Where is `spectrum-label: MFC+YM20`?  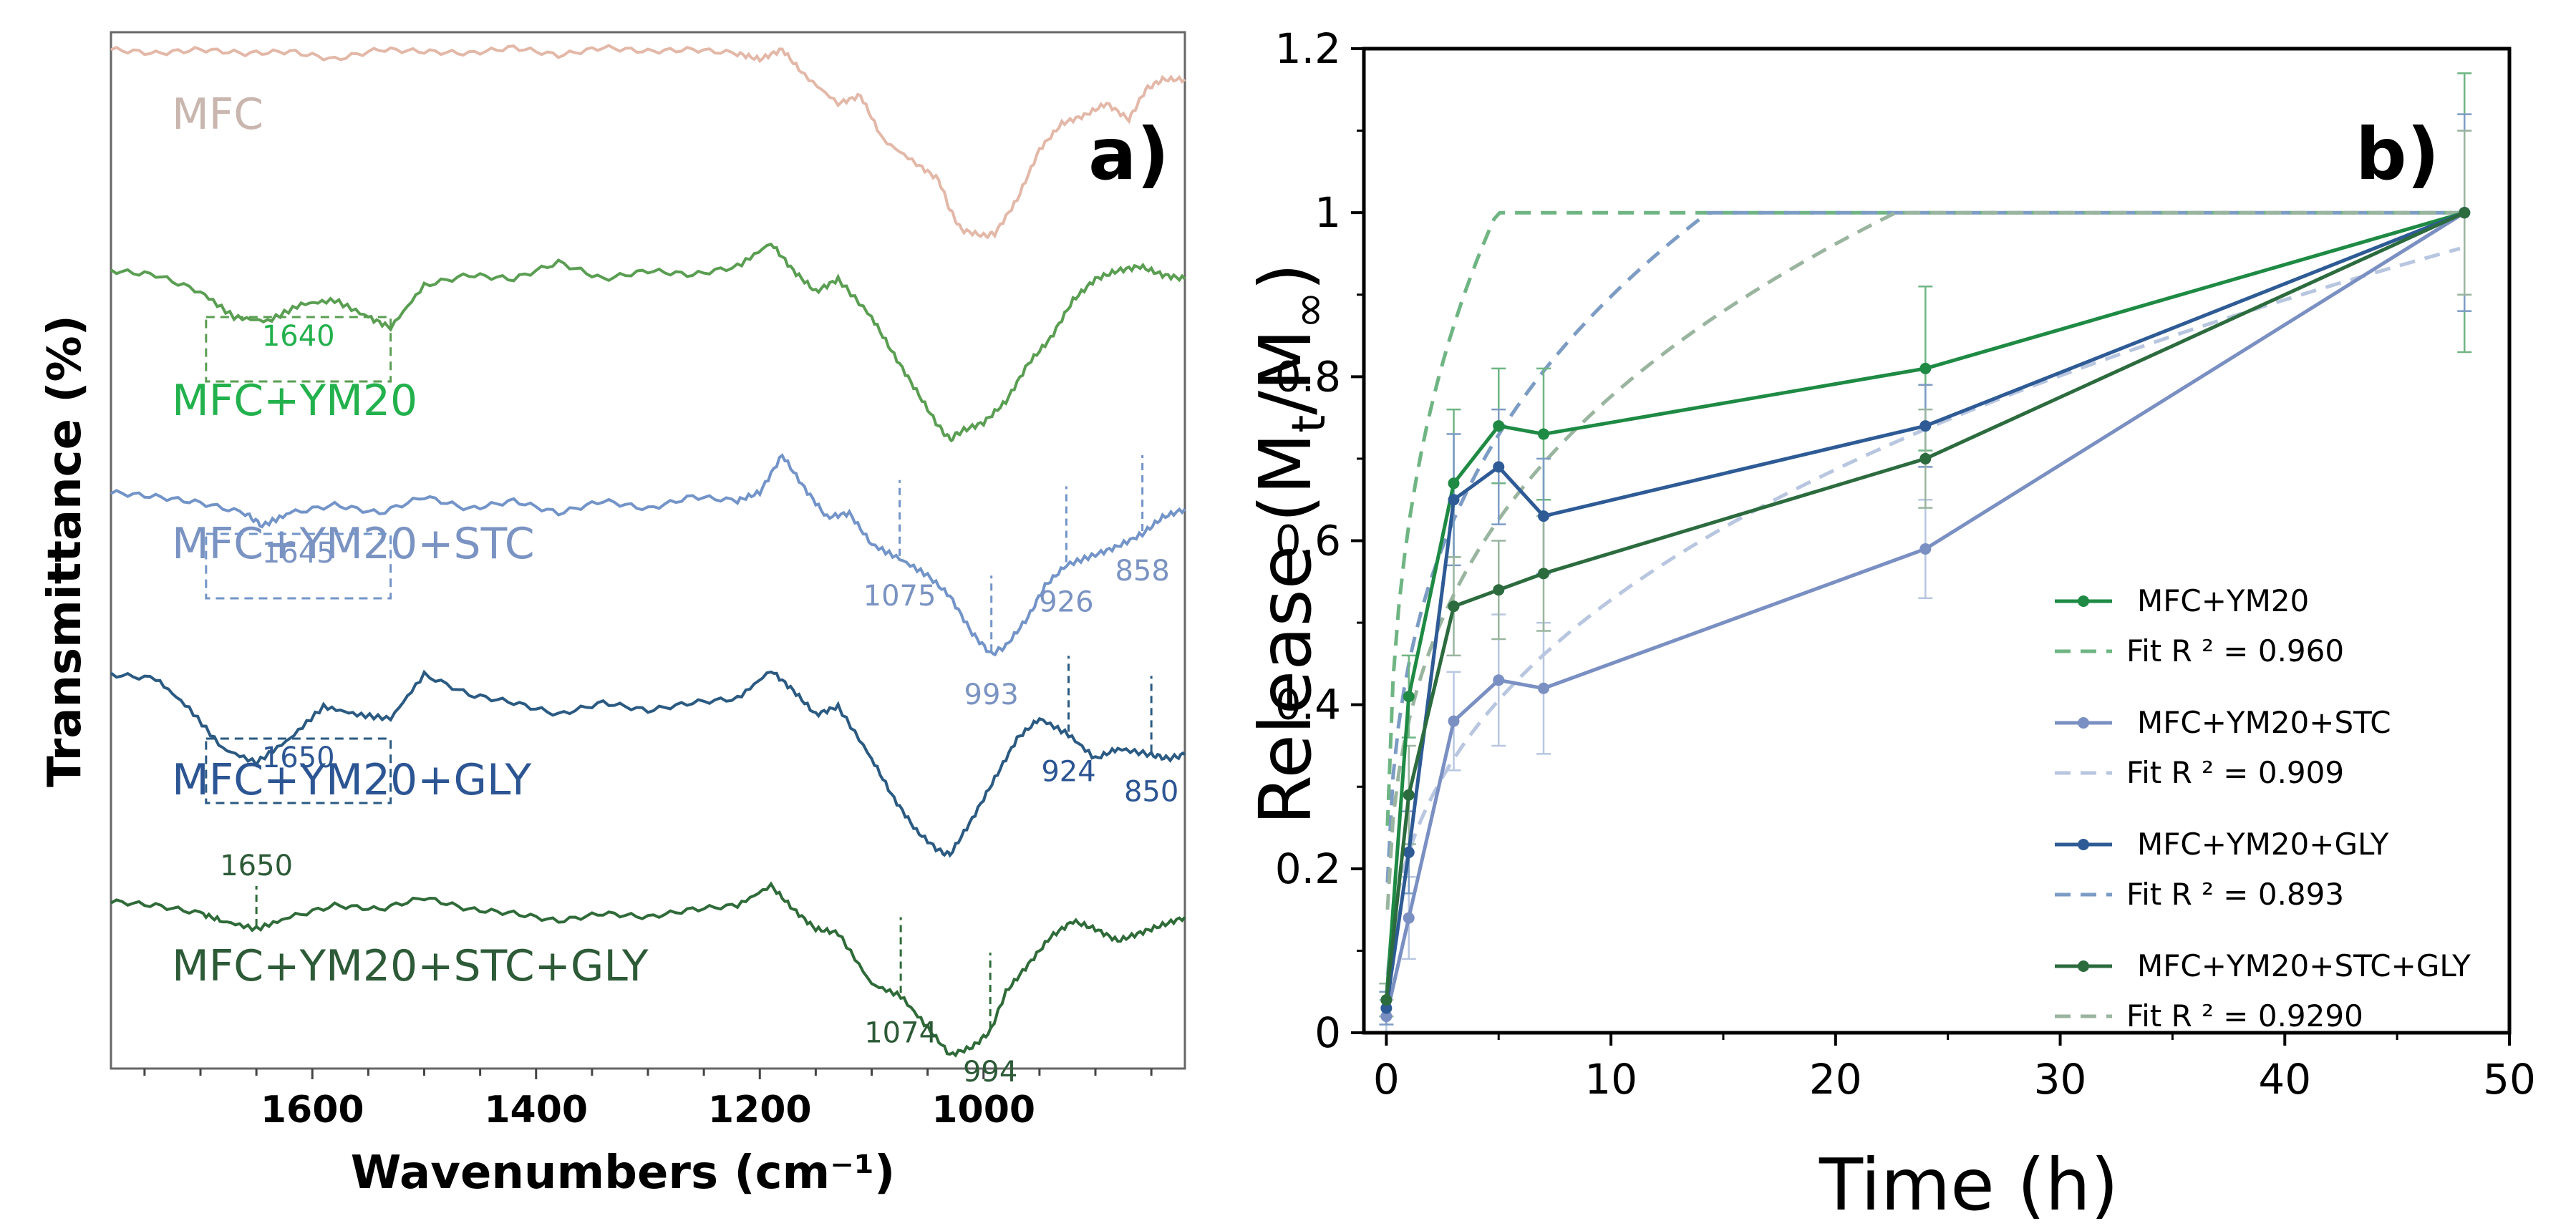 spectrum-label: MFC+YM20 is located at coordinates (294, 401).